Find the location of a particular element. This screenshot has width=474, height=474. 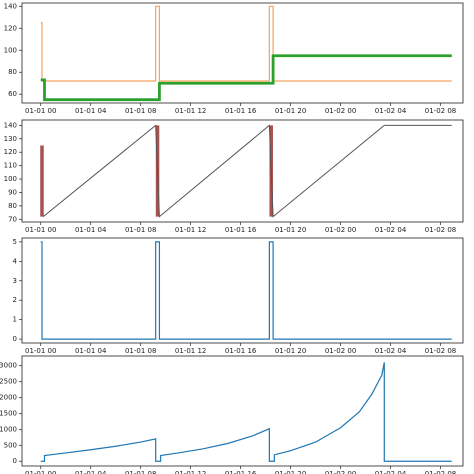

y-tick-label: 2000 is located at coordinates (8, 397).